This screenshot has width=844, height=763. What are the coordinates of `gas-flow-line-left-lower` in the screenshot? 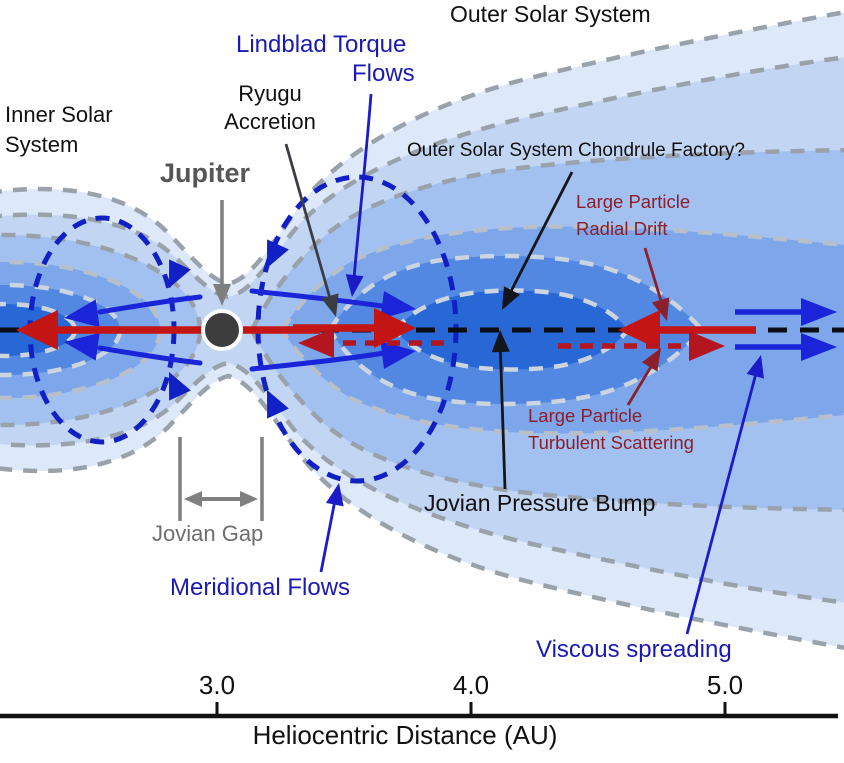 It's located at (150, 355).